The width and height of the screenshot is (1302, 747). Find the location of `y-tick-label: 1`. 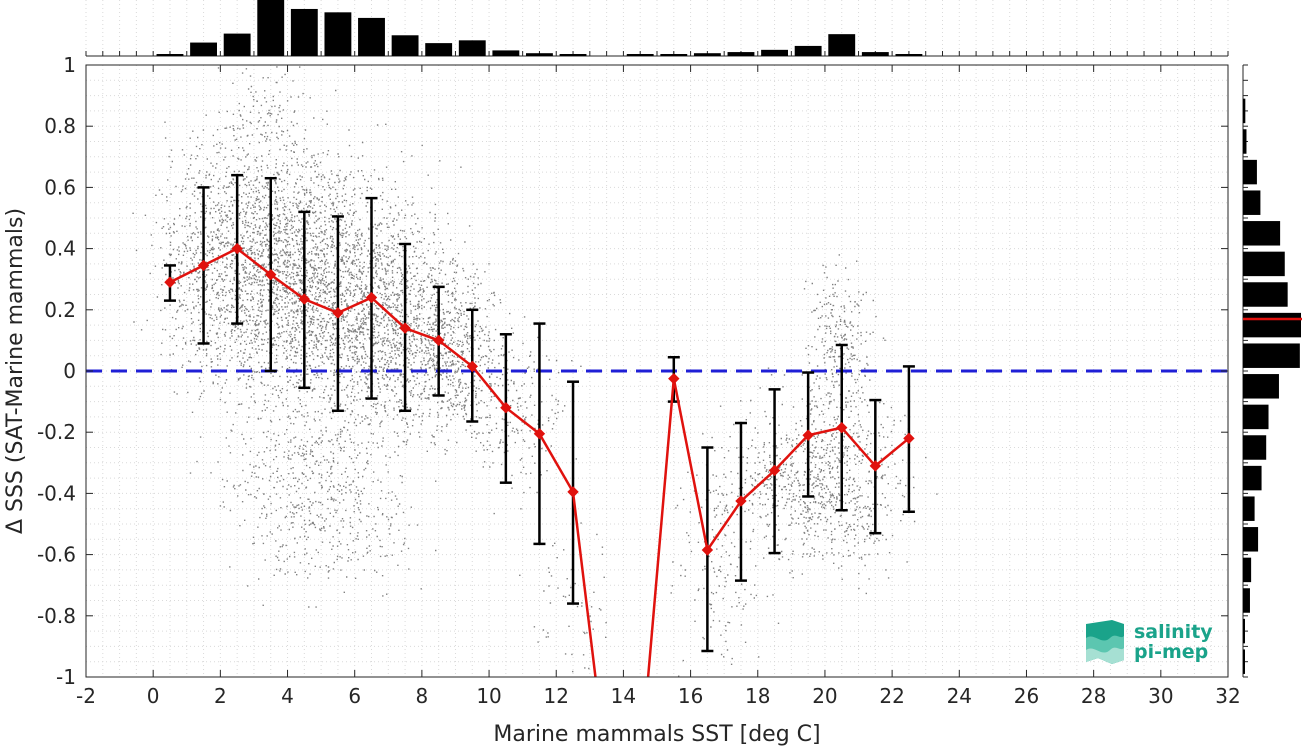

y-tick-label: 1 is located at coordinates (69, 65).